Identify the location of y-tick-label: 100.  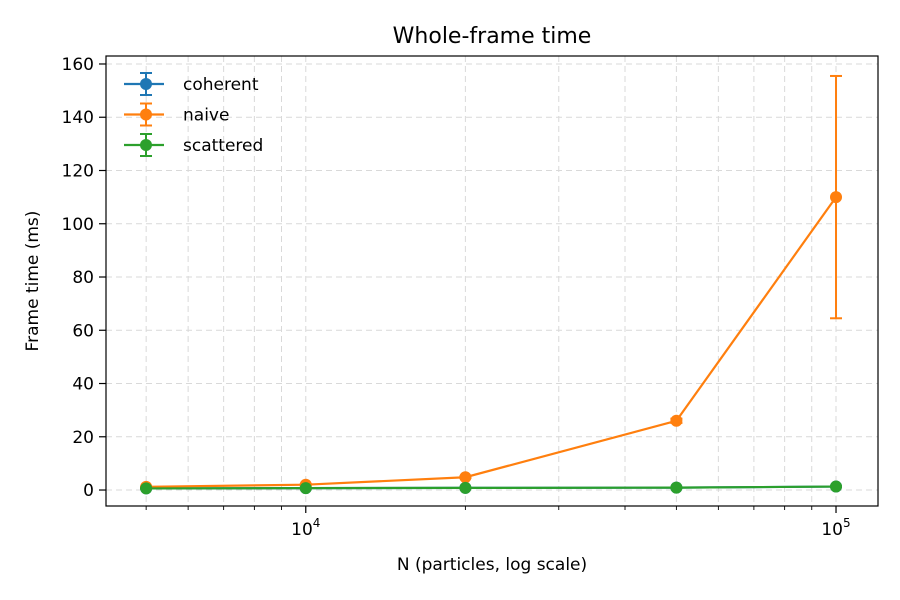
(78, 225).